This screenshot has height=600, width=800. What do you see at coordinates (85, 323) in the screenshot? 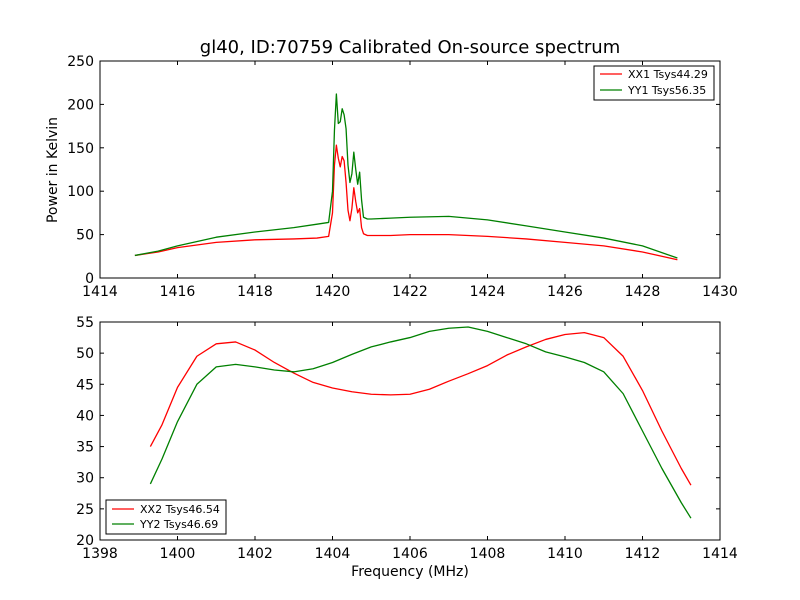
I see `y-tick-label: 55` at bounding box center [85, 323].